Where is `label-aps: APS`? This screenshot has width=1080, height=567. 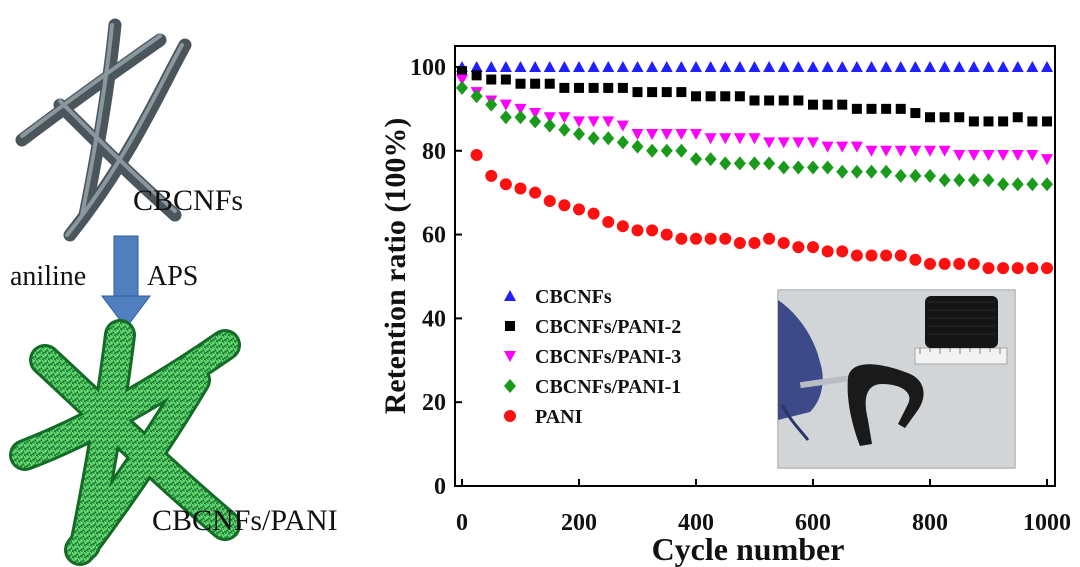
label-aps: APS is located at coordinates (172, 276).